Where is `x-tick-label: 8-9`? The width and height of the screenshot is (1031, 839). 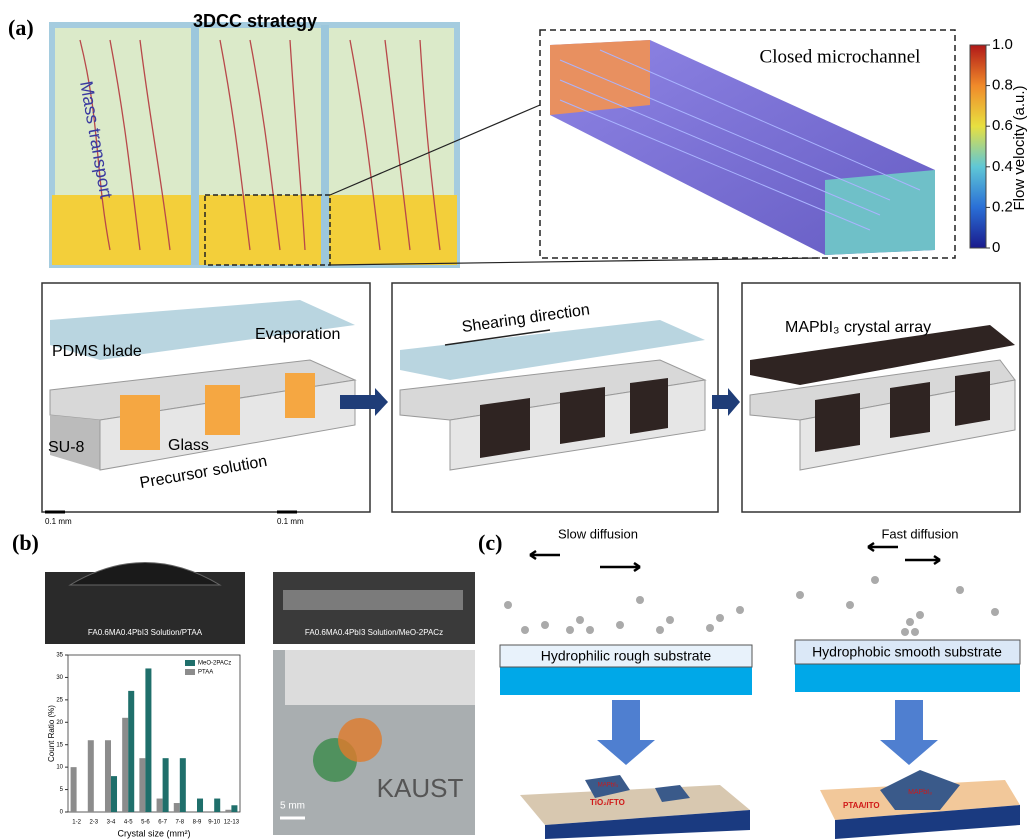
x-tick-label: 8-9 is located at coordinates (197, 823).